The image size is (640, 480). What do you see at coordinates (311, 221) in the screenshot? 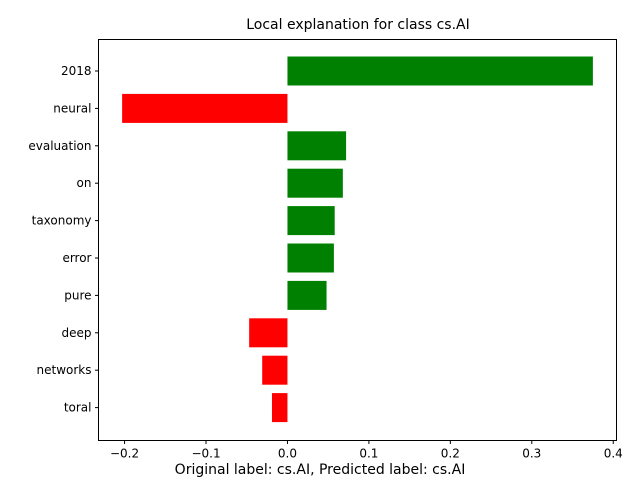
I see `bar-taxonomy` at bounding box center [311, 221].